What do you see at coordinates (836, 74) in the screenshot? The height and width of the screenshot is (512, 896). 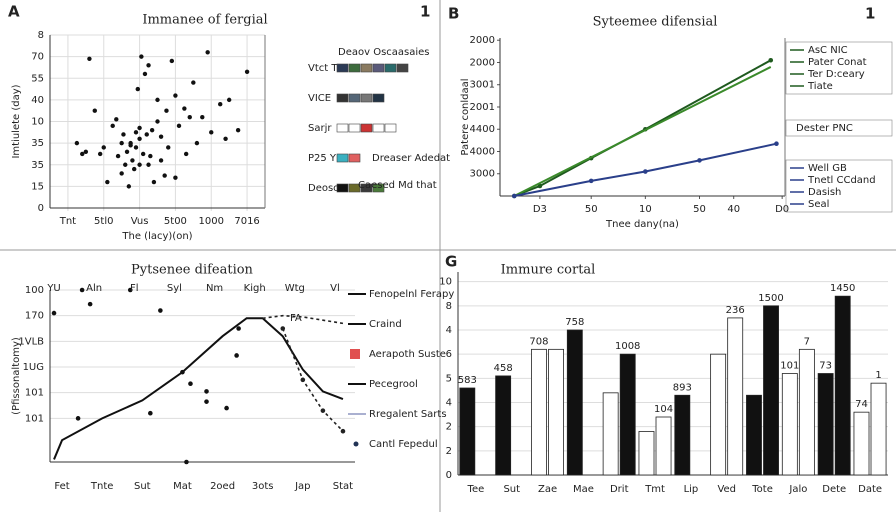 I see `legend-label: Ter D:ceary` at bounding box center [836, 74].